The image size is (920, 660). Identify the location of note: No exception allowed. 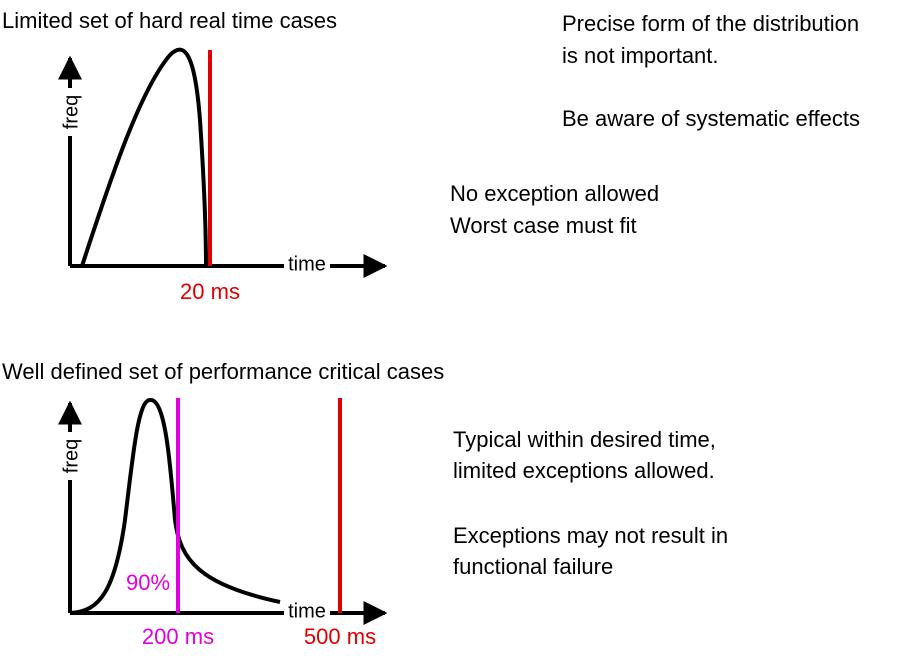
(554, 193).